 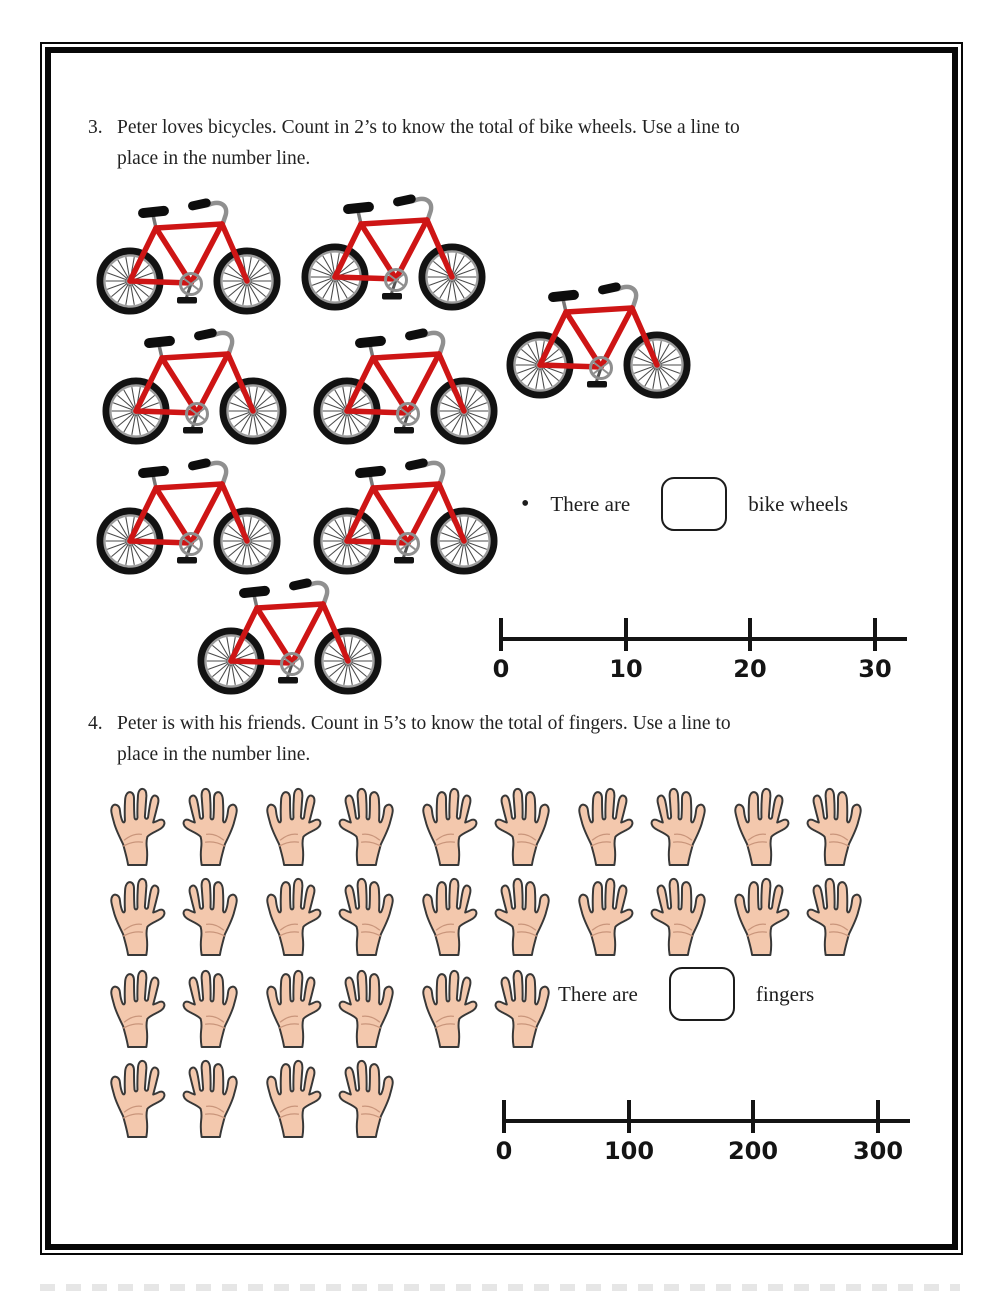 What do you see at coordinates (629, 1151) in the screenshot?
I see `number-line-tick-label: 100` at bounding box center [629, 1151].